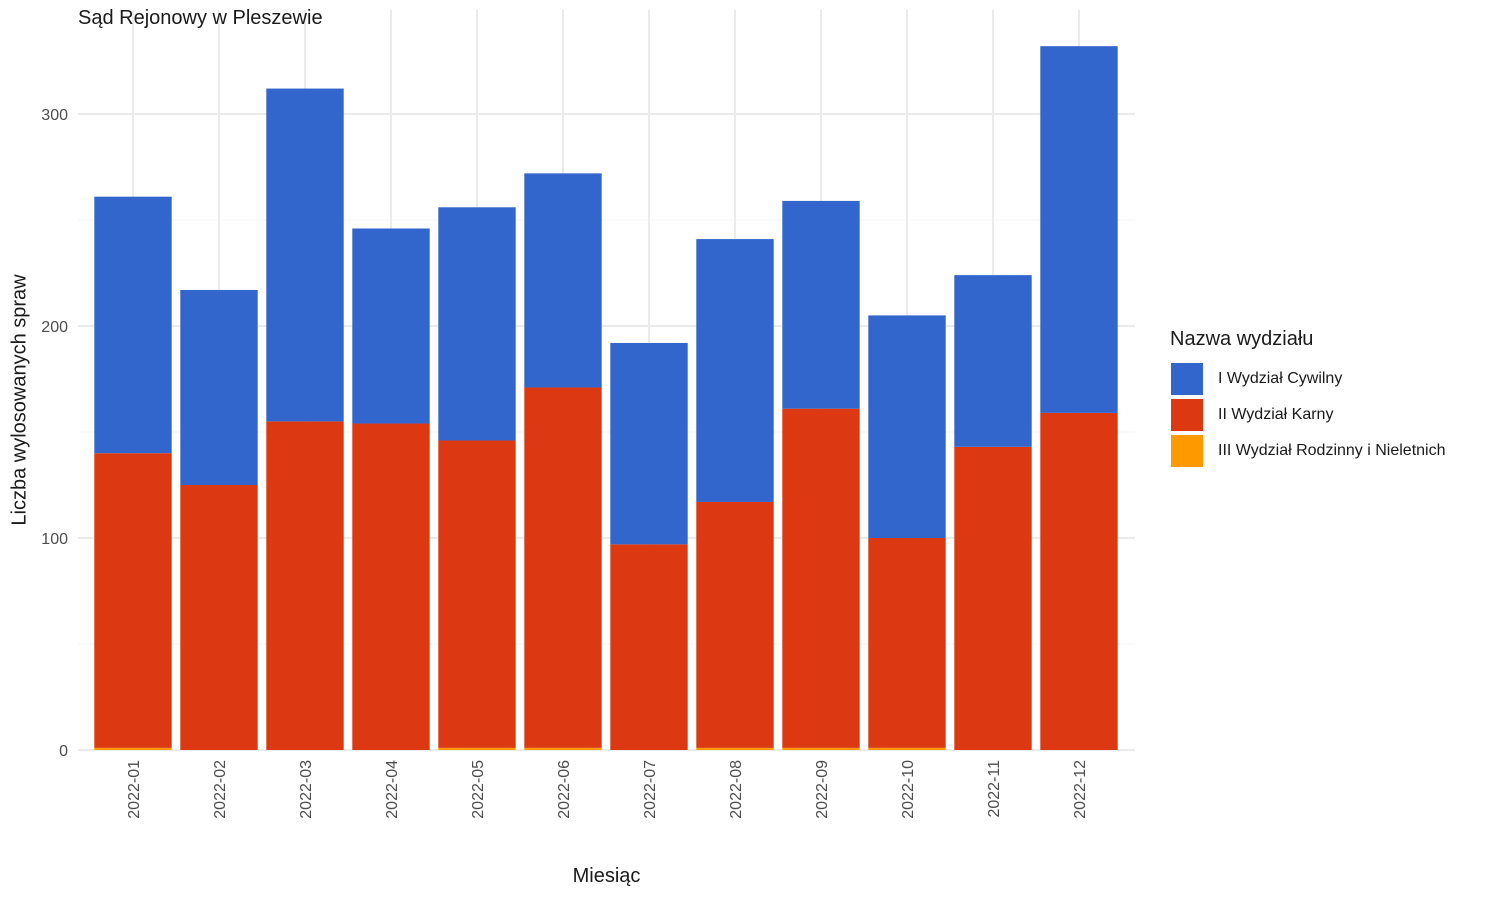 Image resolution: width=1500 pixels, height=900 pixels. I want to click on x-tick-label: 2022-11, so click(994, 789).